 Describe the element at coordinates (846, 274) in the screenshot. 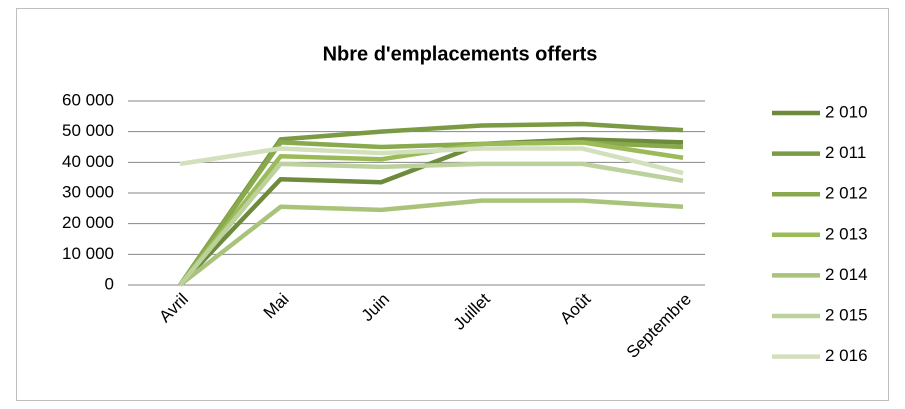

I see `legend-label: 2 014` at that location.